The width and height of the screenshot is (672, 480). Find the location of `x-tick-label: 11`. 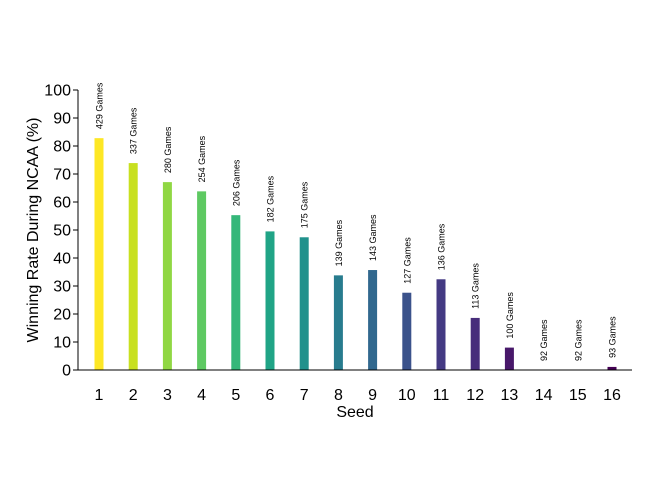

x-tick-label: 11 is located at coordinates (441, 395).